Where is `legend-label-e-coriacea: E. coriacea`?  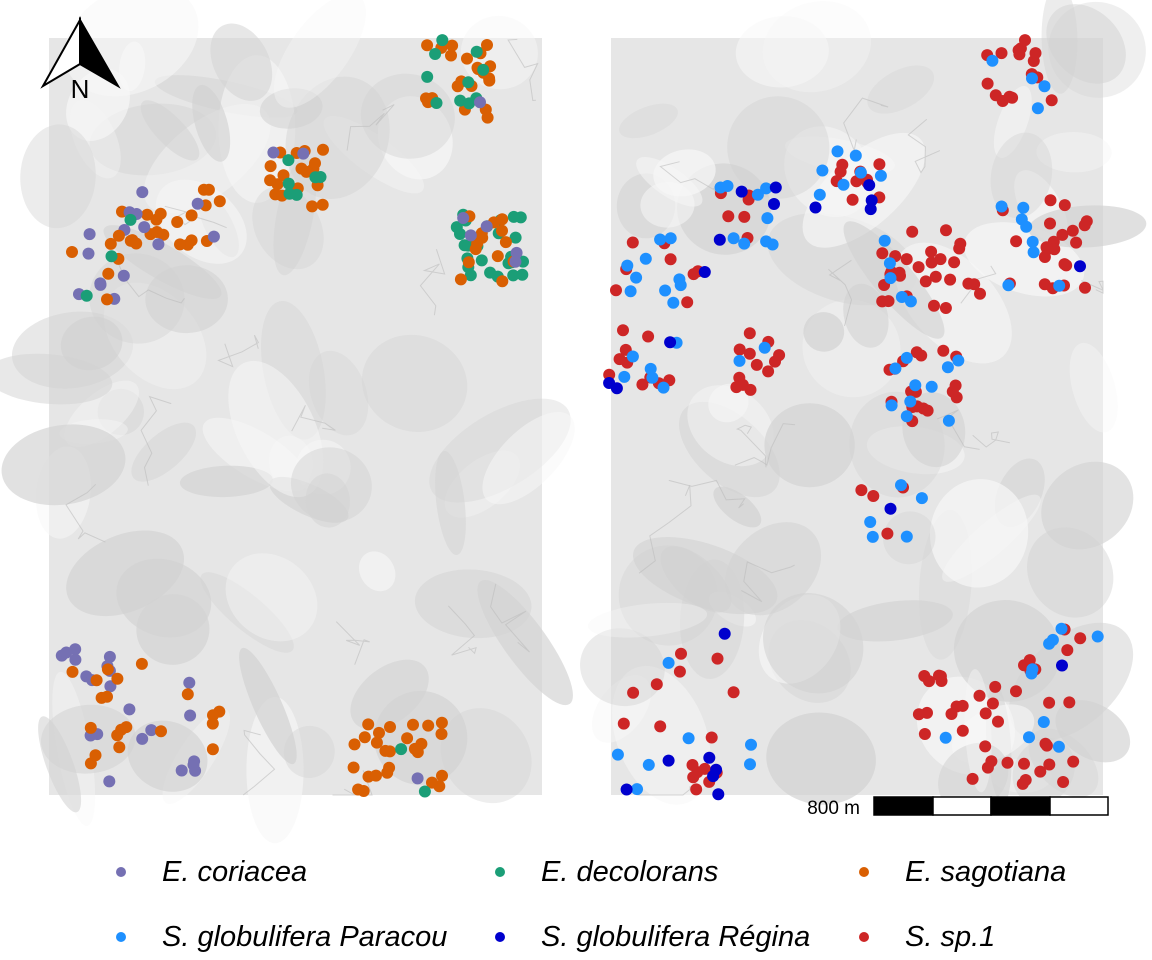
legend-label-e-coriacea: E. coriacea is located at coordinates (235, 872).